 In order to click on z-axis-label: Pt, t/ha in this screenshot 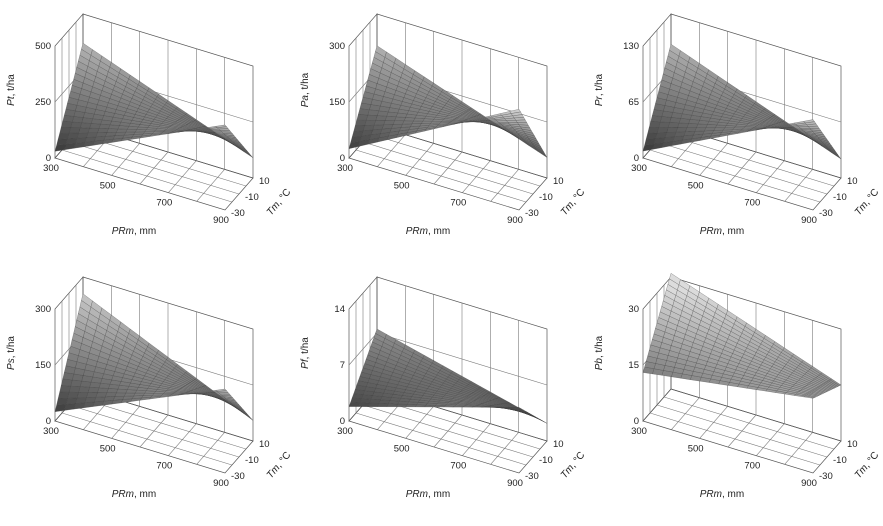, I will do `click(11, 90)`.